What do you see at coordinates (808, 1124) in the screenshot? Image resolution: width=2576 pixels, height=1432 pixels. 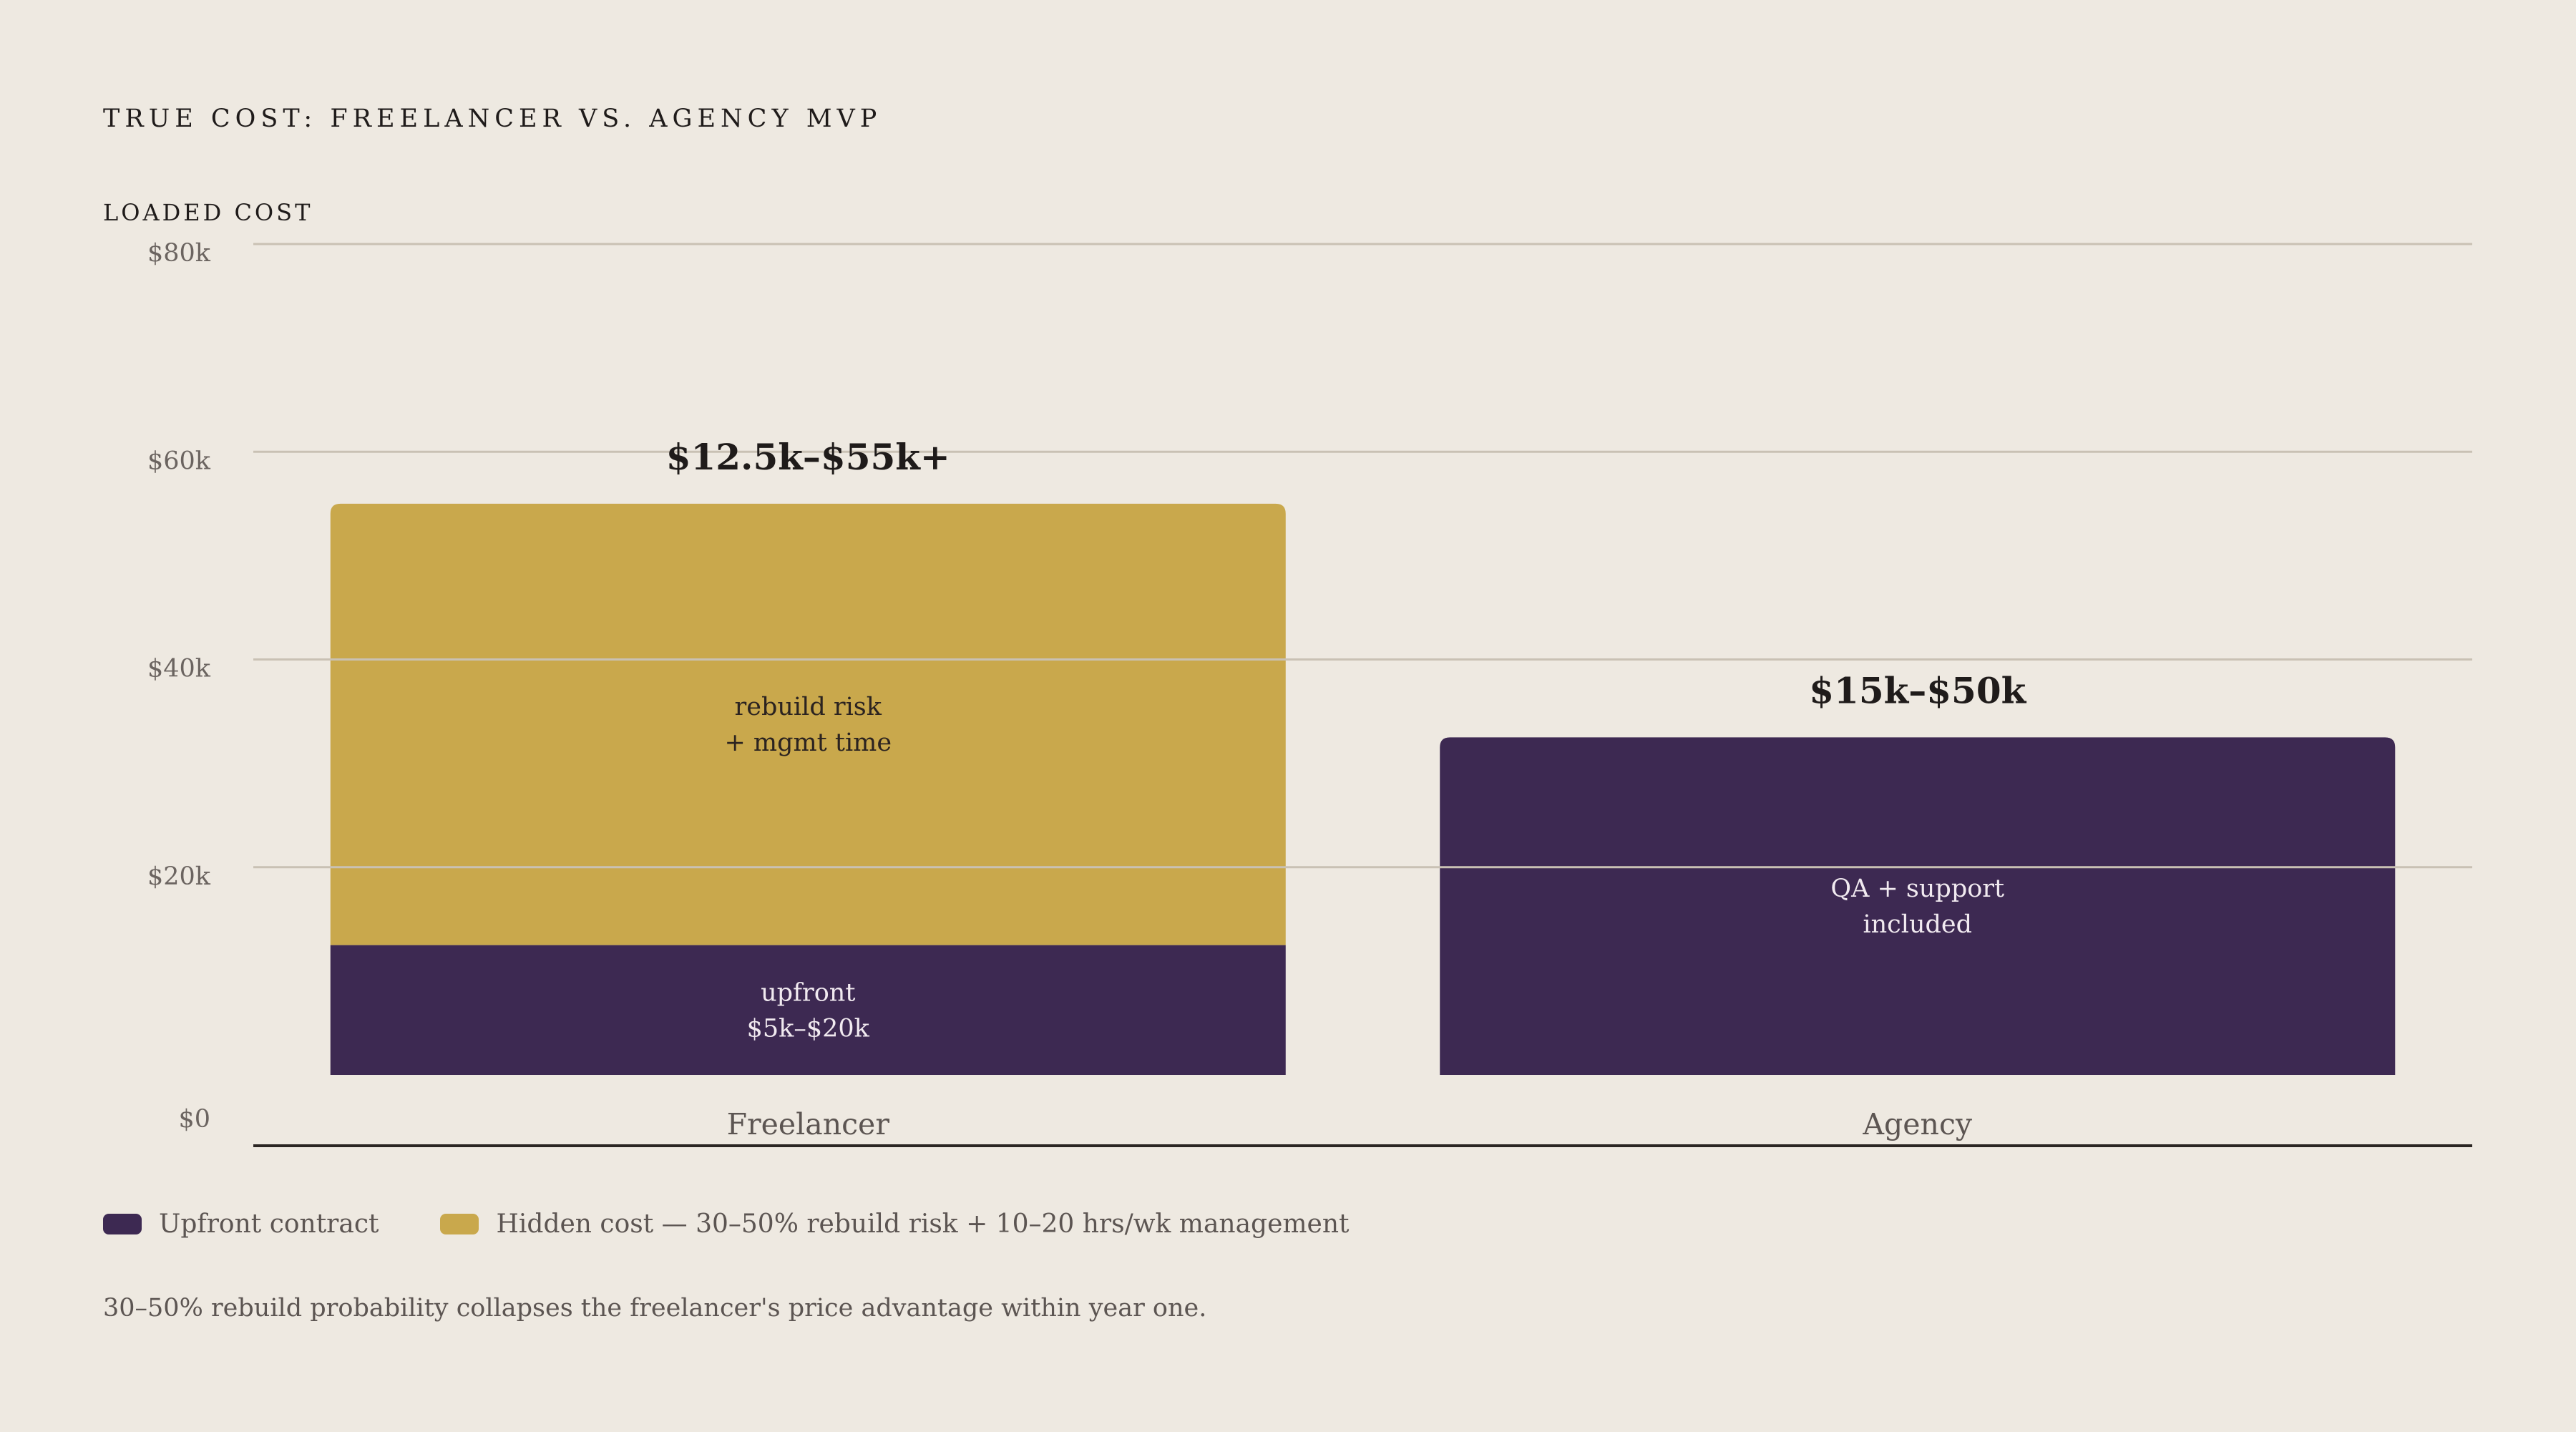 I see `x-tick-label-freelancer: Freelancer` at bounding box center [808, 1124].